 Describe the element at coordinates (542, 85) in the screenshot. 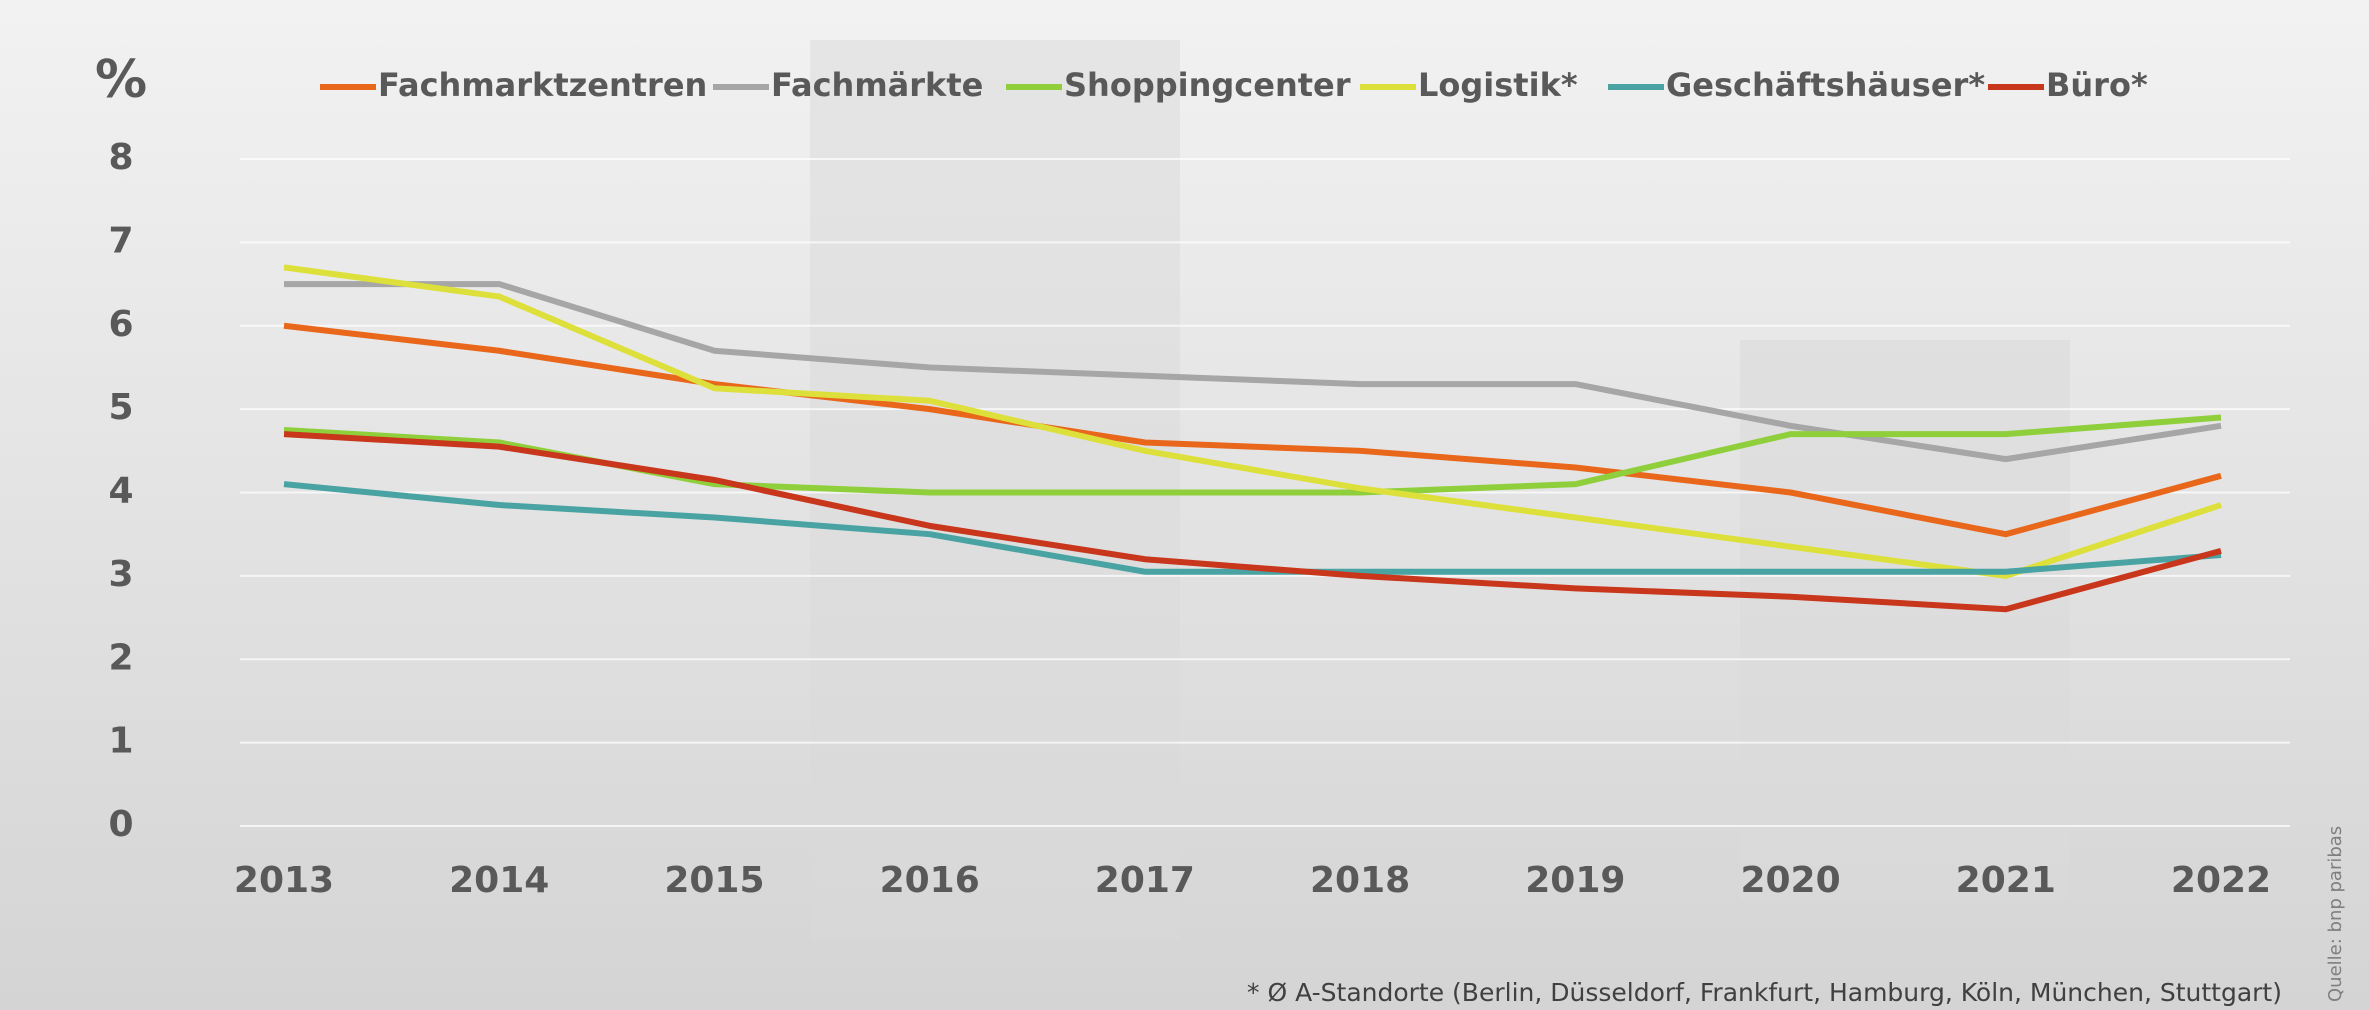

I see `legend-label: Fachmarktzentren` at that location.